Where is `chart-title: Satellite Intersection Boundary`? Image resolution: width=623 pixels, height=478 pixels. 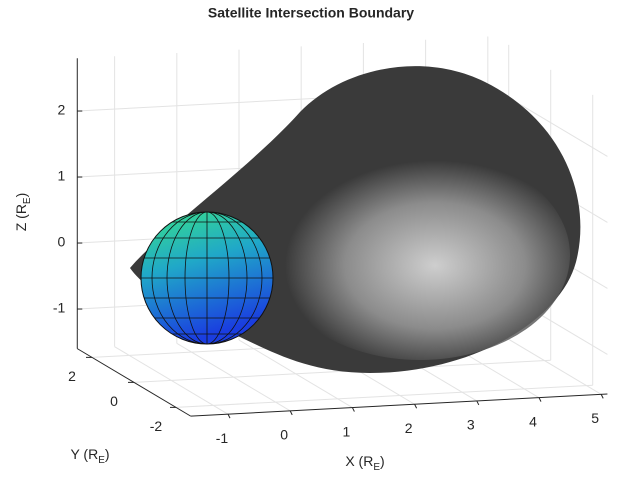 chart-title: Satellite Intersection Boundary is located at coordinates (311, 13).